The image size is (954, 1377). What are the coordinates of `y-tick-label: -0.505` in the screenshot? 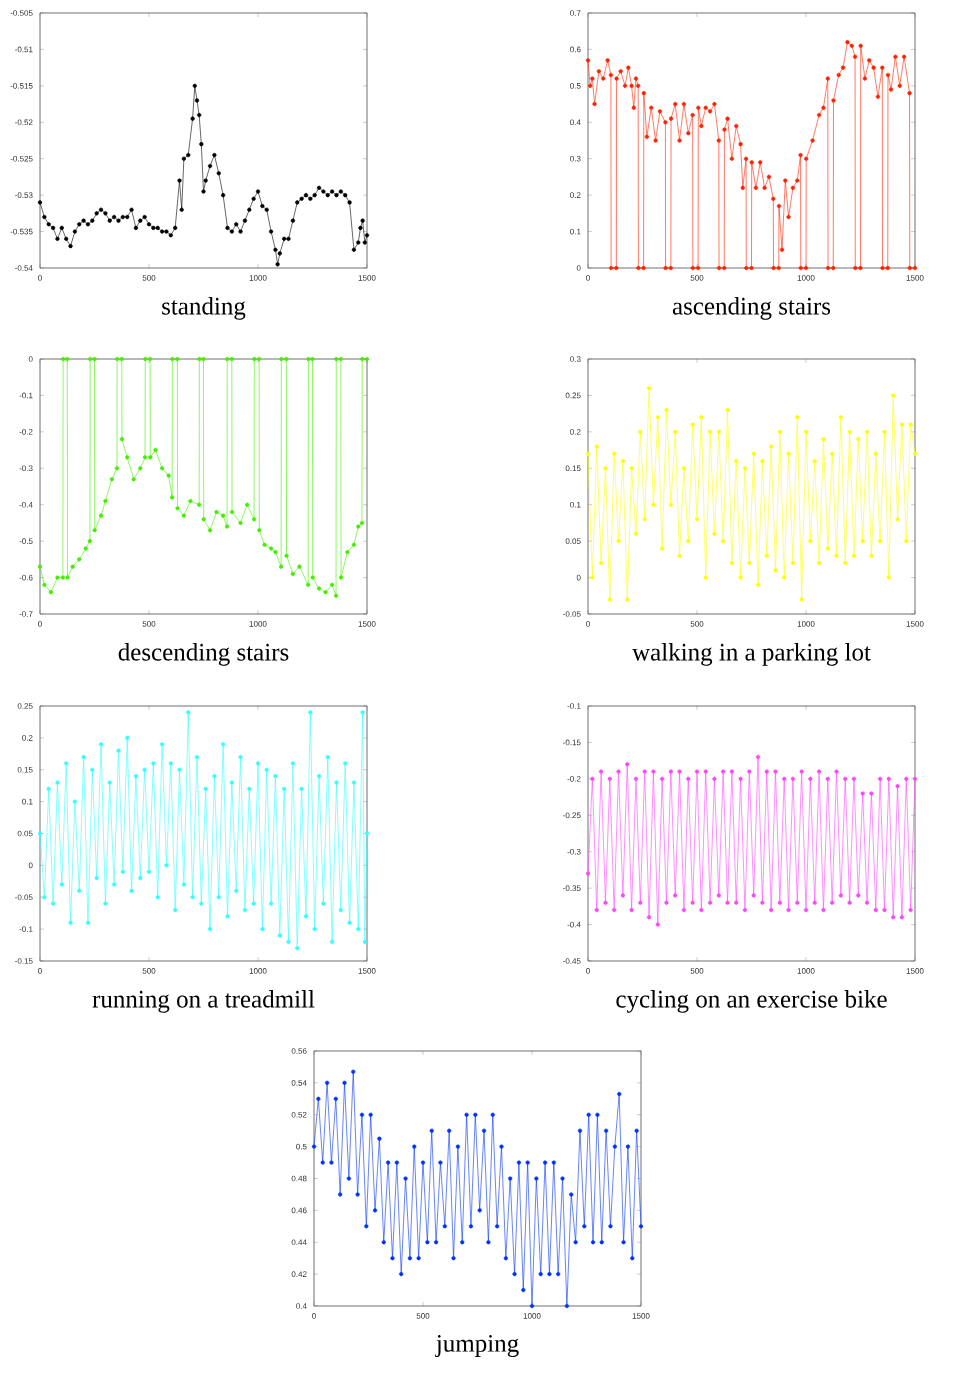 It's located at (21, 13).